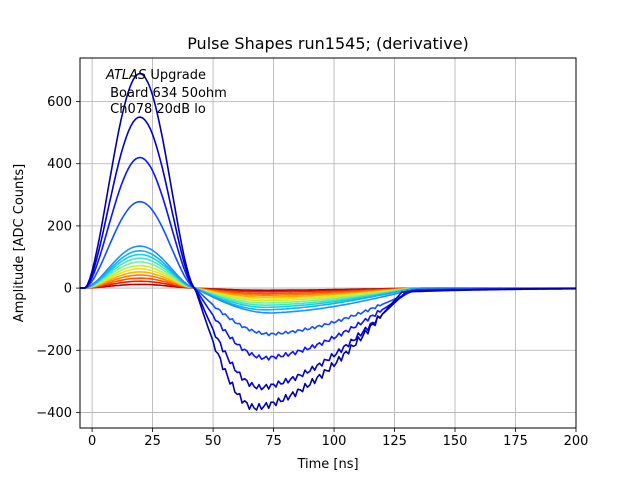 This screenshot has height=480, width=640. What do you see at coordinates (125, 75) in the screenshot?
I see `atlas-label: ATLAS` at bounding box center [125, 75].